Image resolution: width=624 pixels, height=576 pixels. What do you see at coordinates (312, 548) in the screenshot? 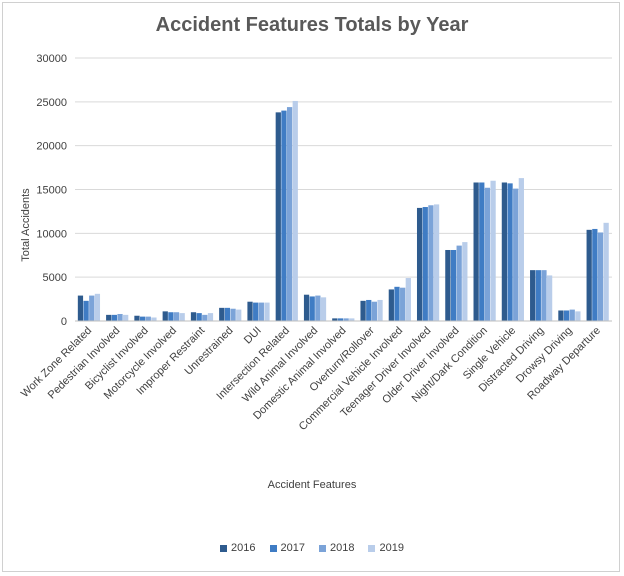
I see `legend: 2016 2017 2018 2019` at bounding box center [312, 548].